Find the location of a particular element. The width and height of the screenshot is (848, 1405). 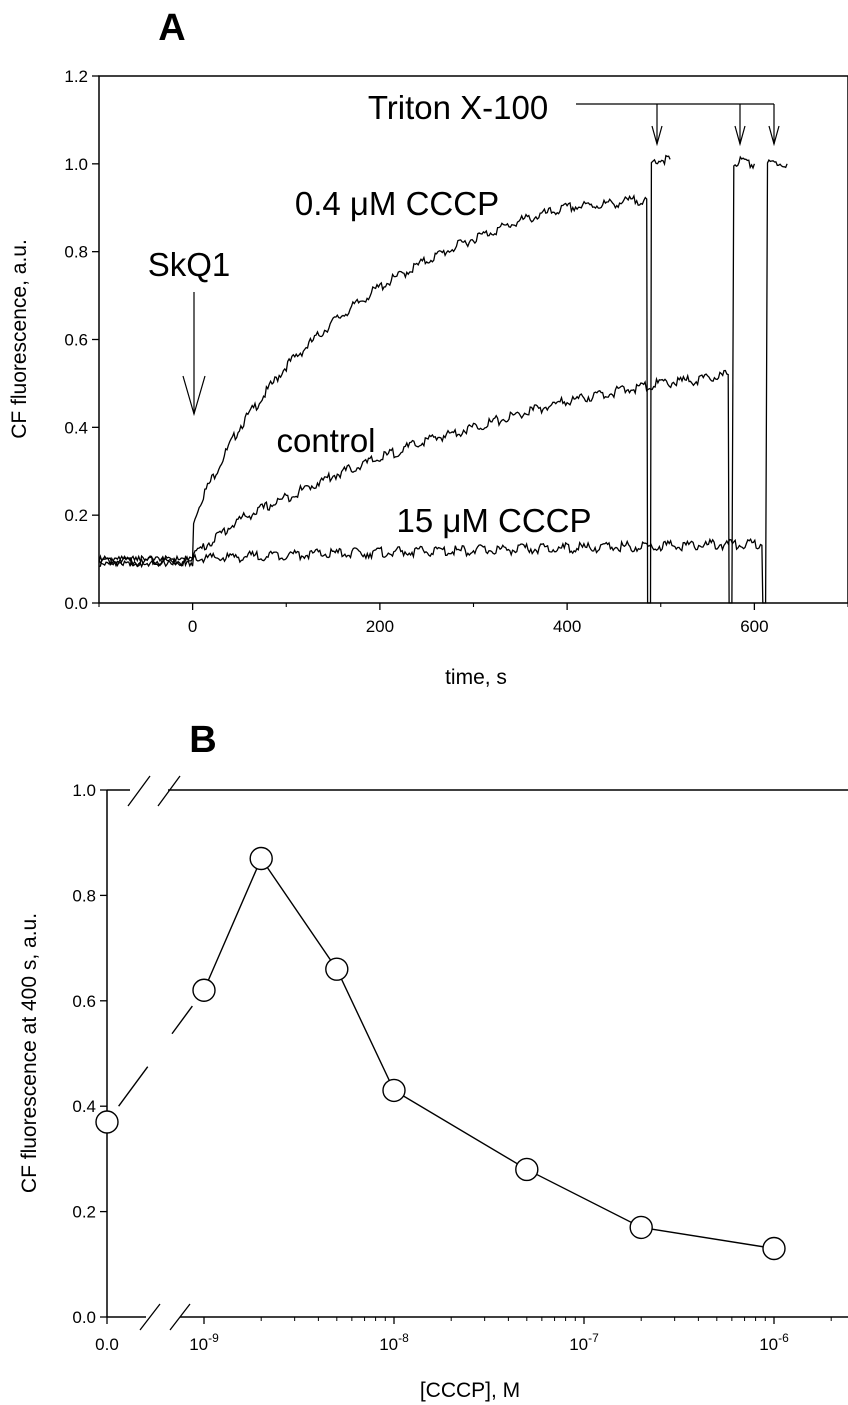

panel-a-y-tick-label: 0.2 is located at coordinates (76, 515).